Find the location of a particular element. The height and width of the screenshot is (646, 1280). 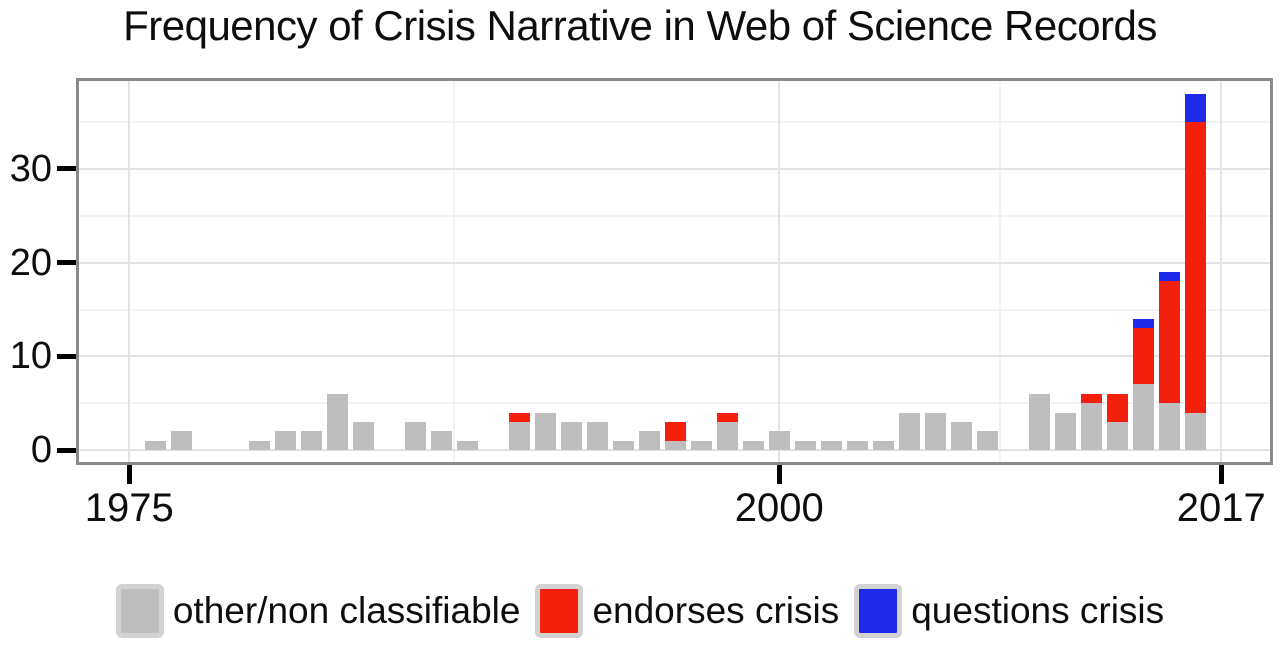

bar-2013-endorses is located at coordinates (1117, 407).